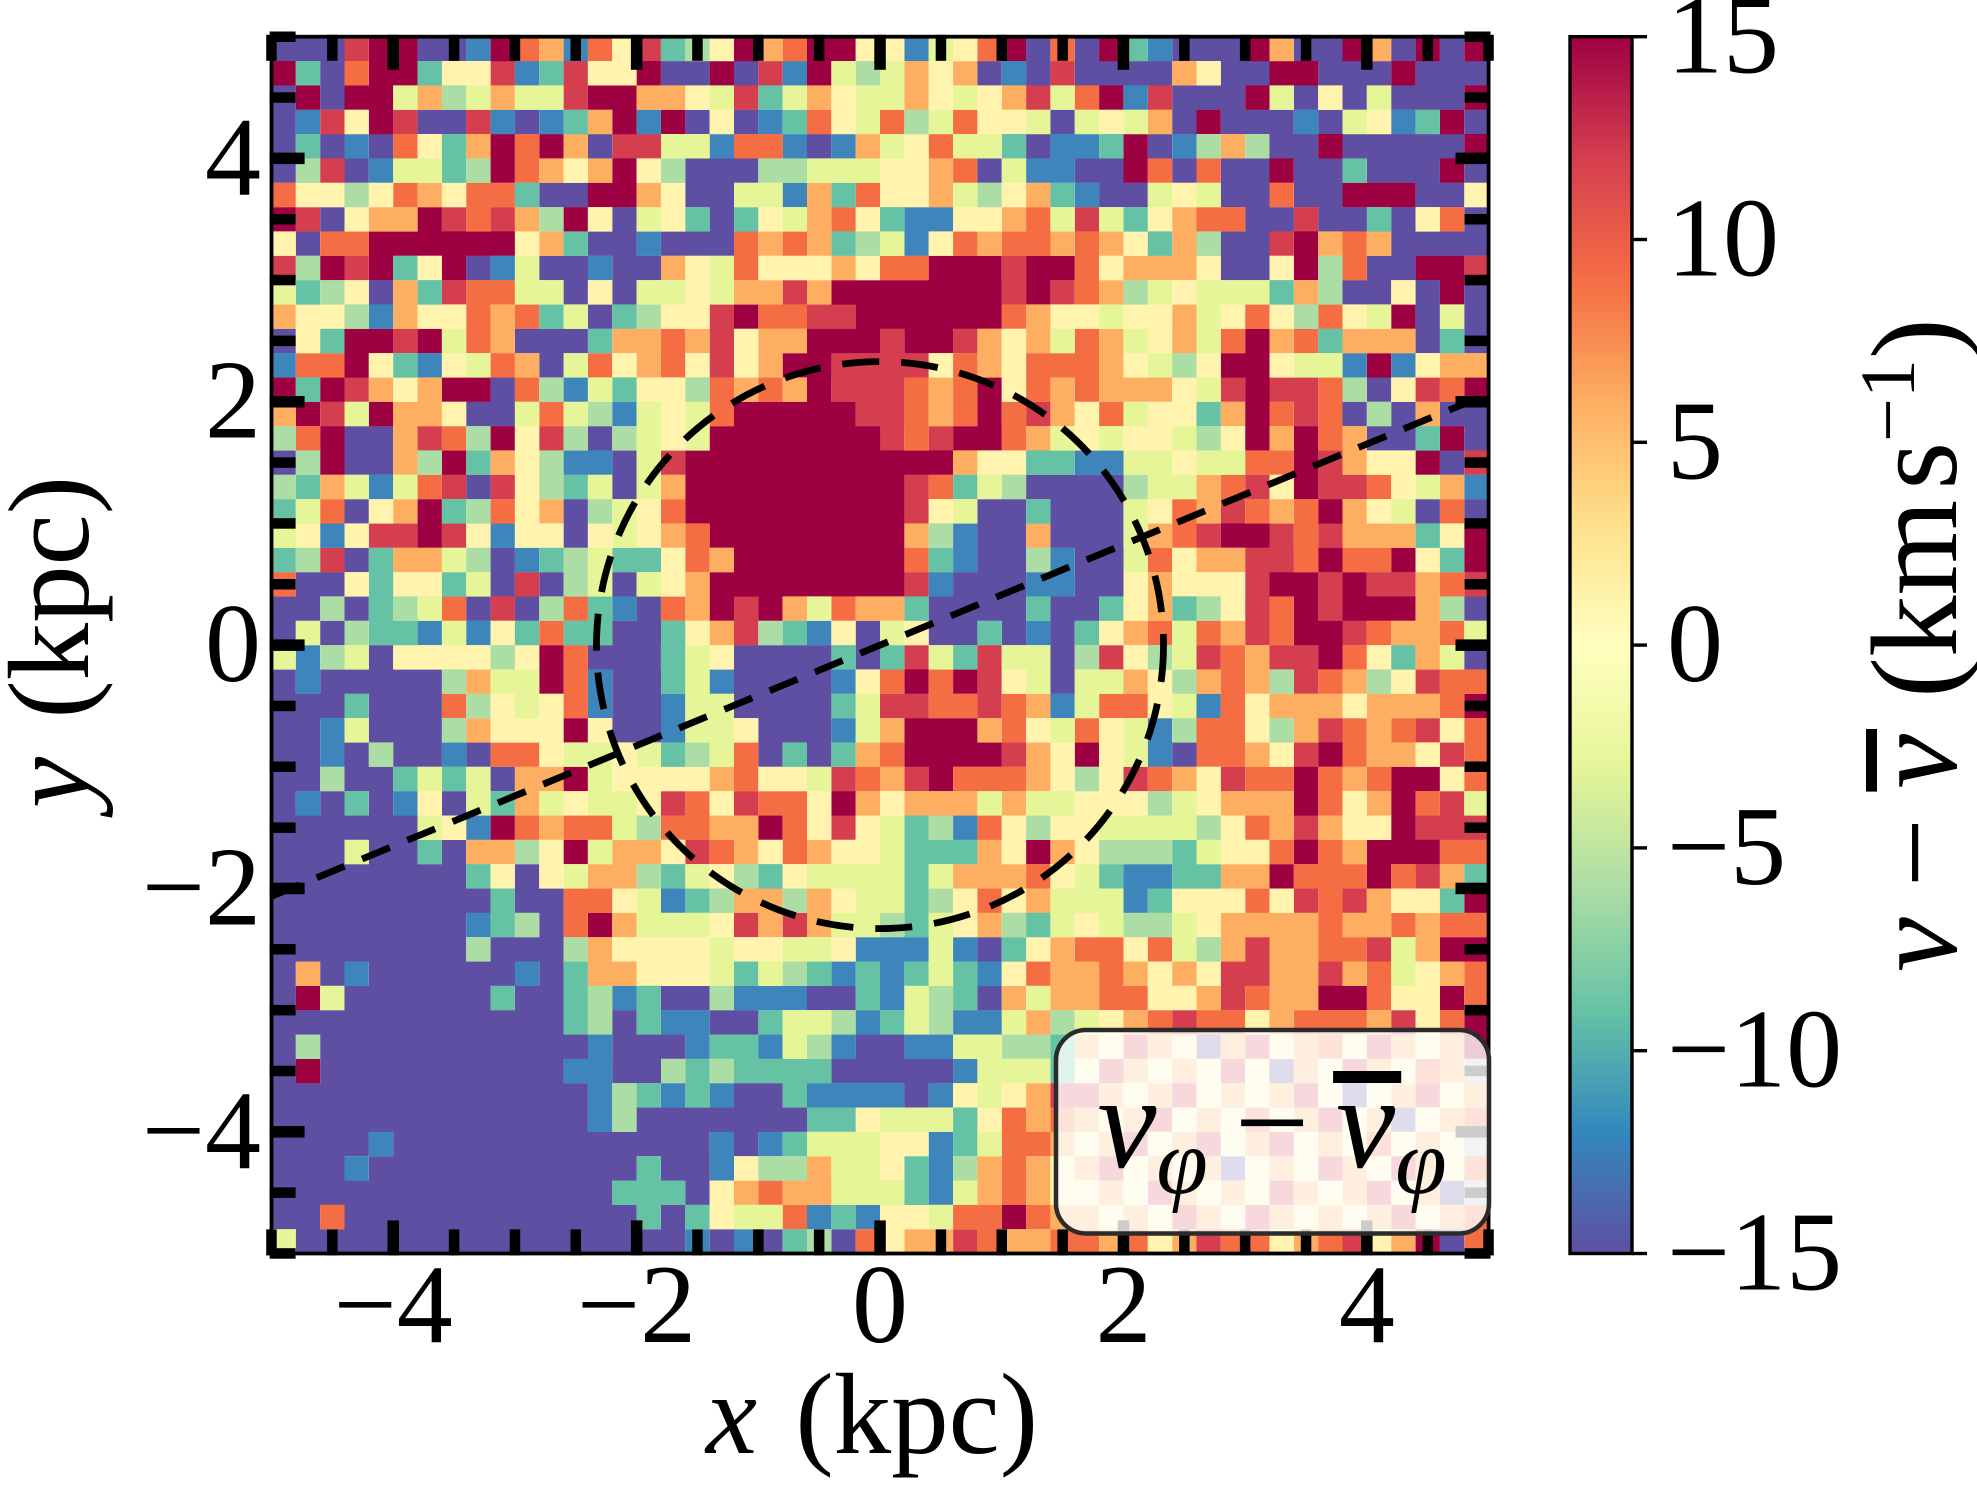 The image size is (1977, 1496). Describe the element at coordinates (56, 647) in the screenshot. I see `svg-text: y (kpc)` at that location.